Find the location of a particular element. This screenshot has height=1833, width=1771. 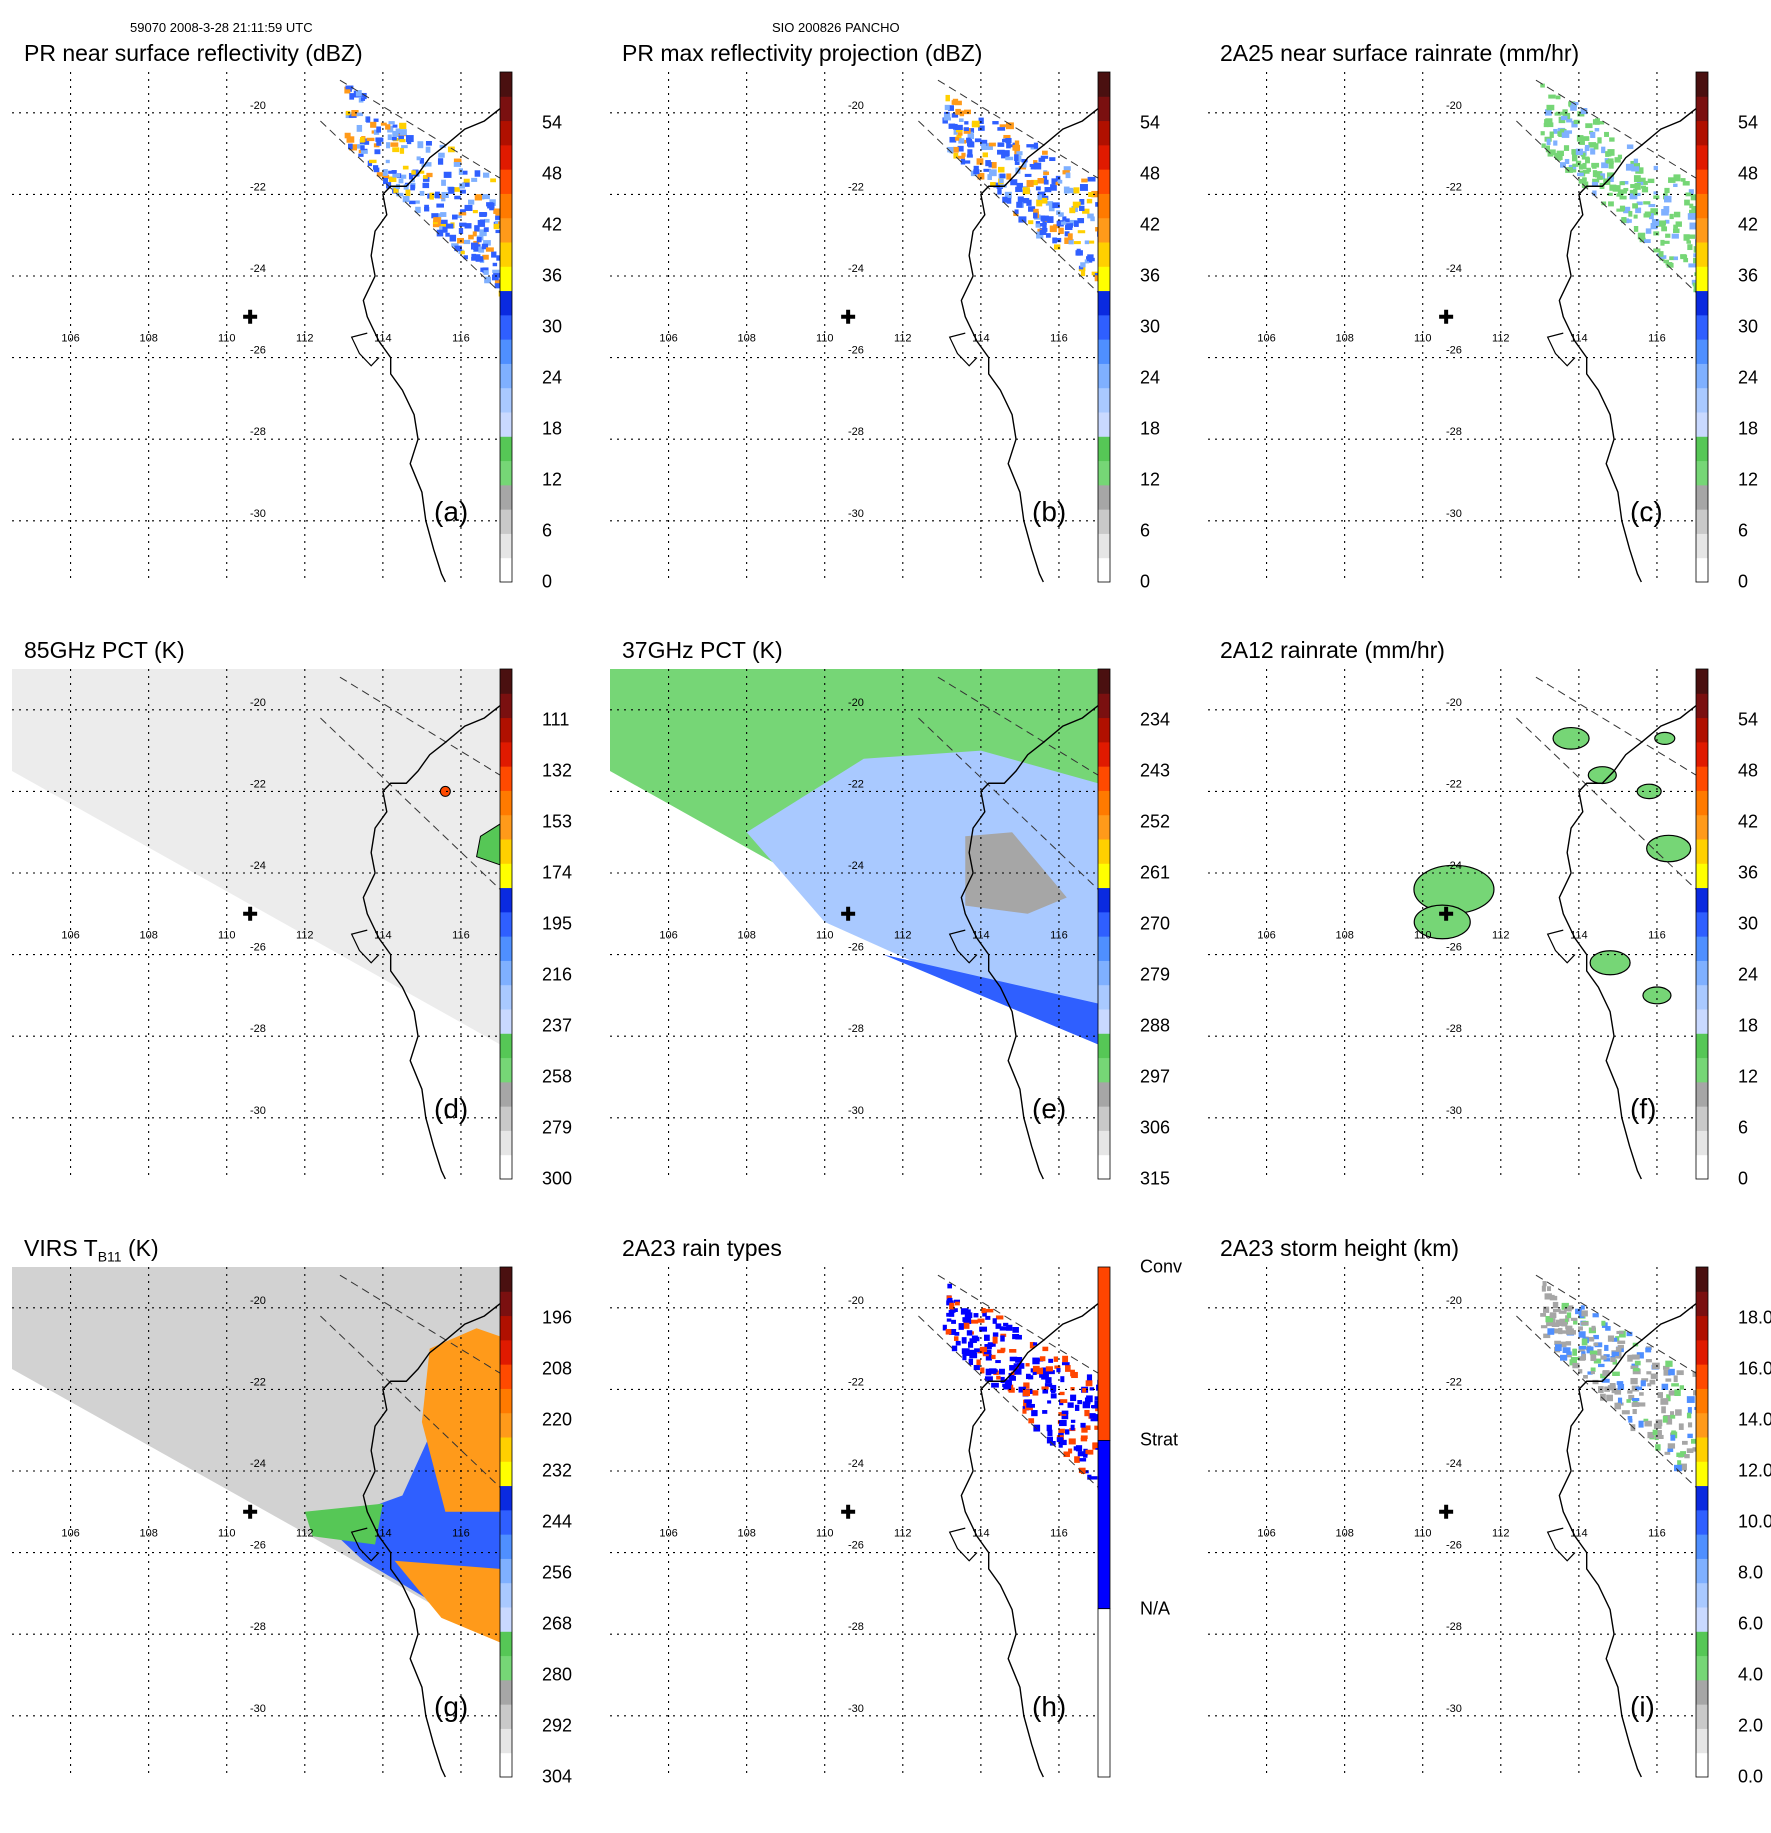

map-e: 106 108 110 112 114 116 -20 -22 -24 -26 -28 -30 is located at coordinates (860, 924).